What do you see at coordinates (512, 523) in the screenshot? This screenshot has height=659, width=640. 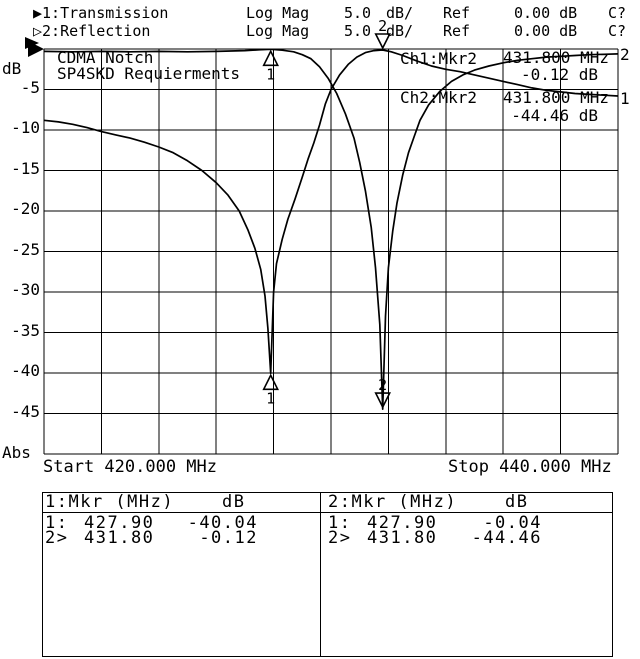 I see `table-row: -0.04` at bounding box center [512, 523].